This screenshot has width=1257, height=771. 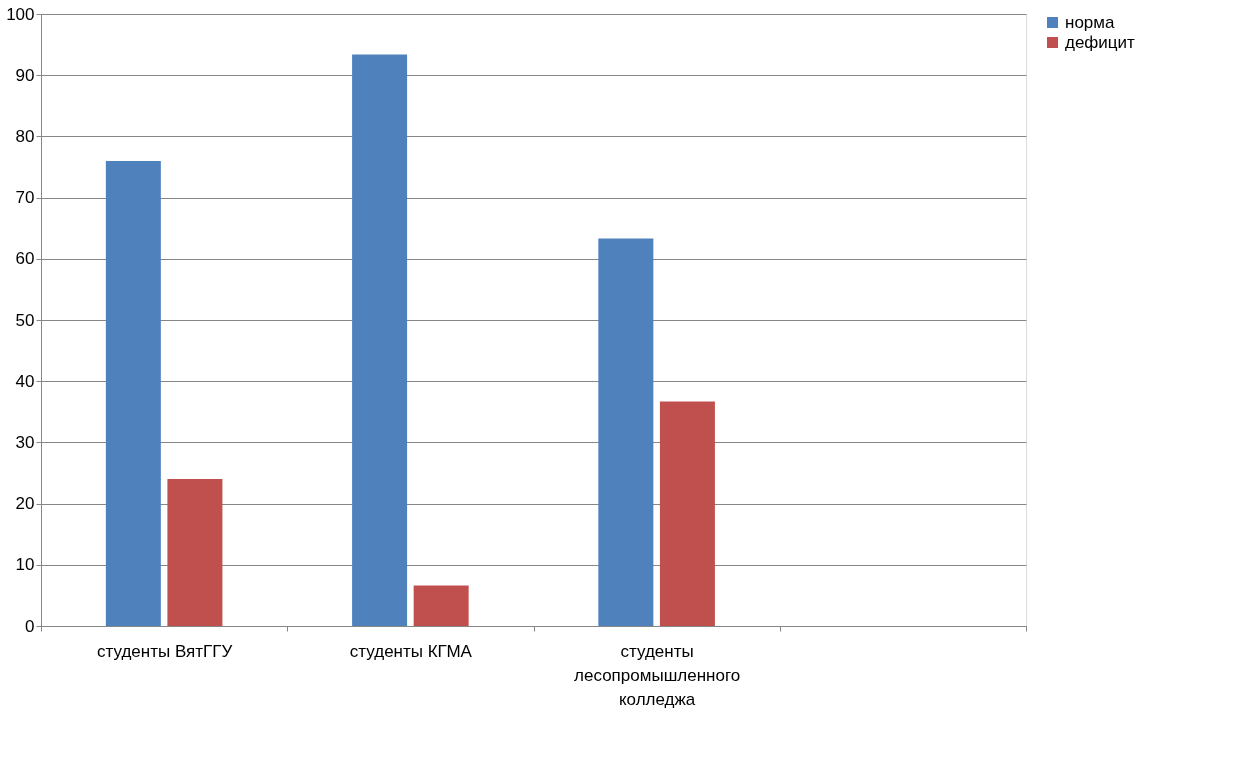 What do you see at coordinates (25, 504) in the screenshot?
I see `y-tick-label: 20` at bounding box center [25, 504].